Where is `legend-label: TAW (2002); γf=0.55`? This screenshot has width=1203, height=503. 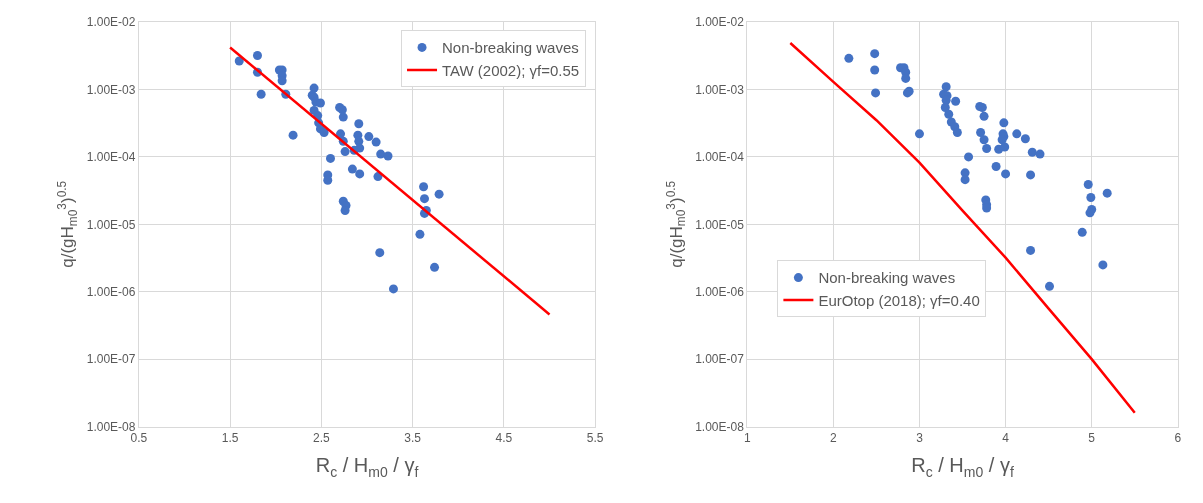
legend-label: TAW (2002); γf=0.55 is located at coordinates (511, 70).